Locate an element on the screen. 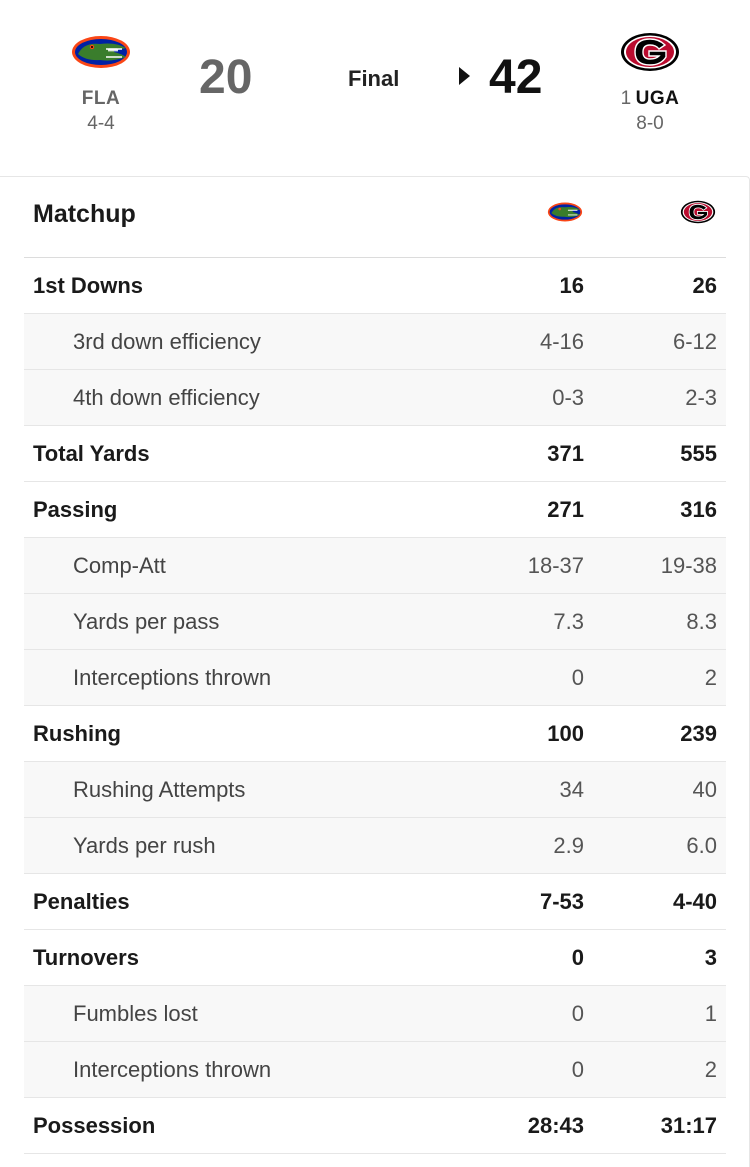  stat-value-home: 316 is located at coordinates (698, 509).